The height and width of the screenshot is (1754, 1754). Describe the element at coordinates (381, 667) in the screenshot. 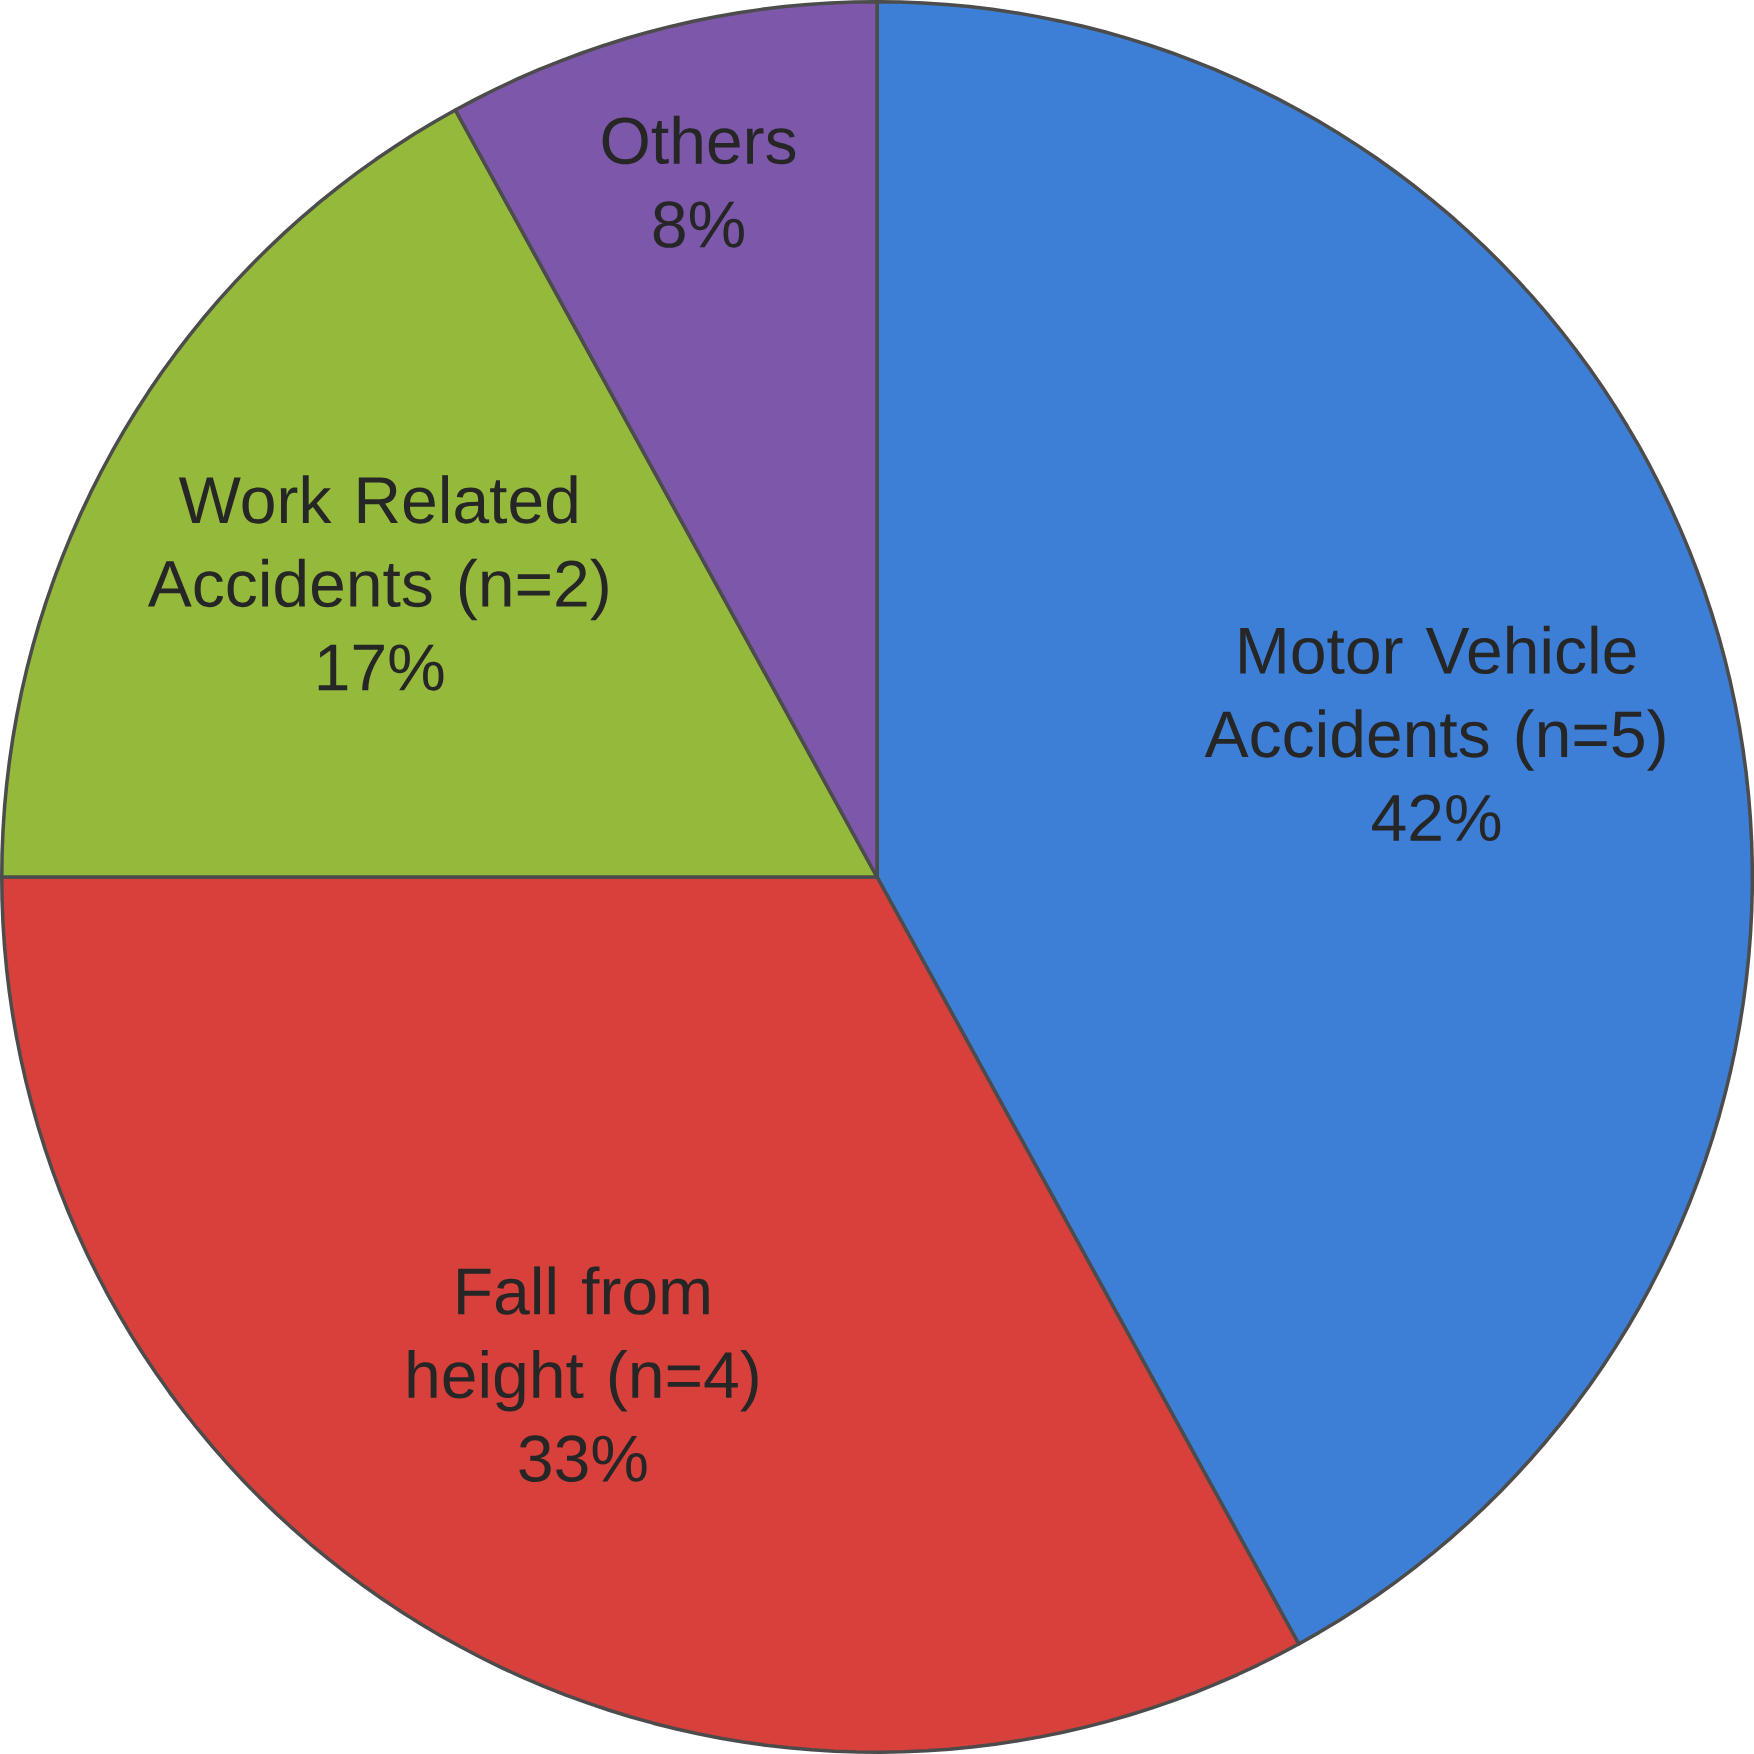

I see `data-label: 17%` at that location.